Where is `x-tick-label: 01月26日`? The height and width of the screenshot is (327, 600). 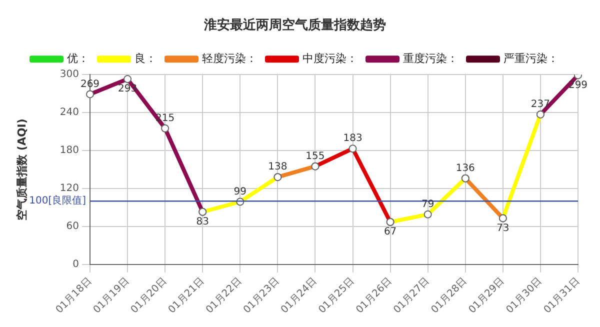 x-tick-label: 01月26日 is located at coordinates (374, 296).